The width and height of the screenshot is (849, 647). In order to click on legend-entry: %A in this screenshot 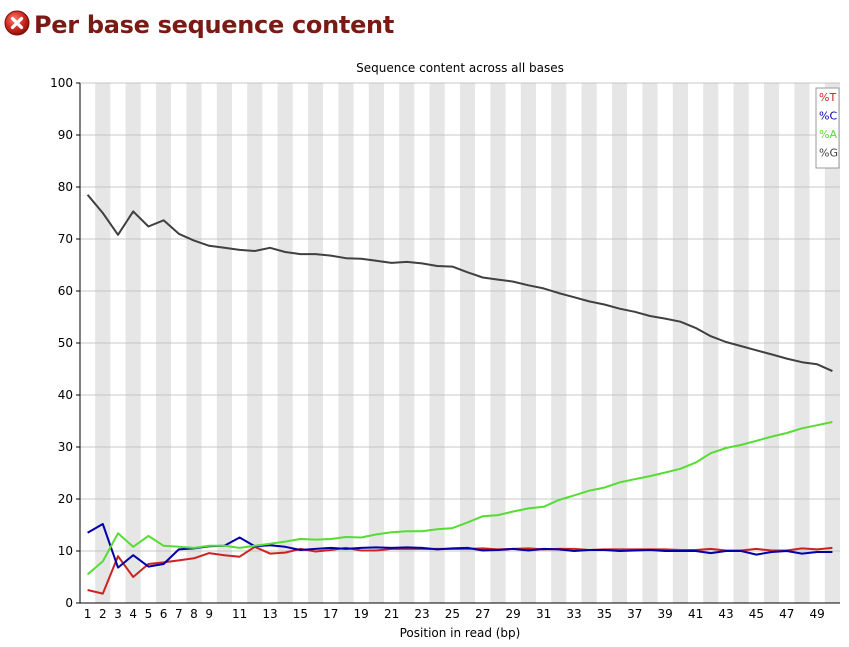, I will do `click(828, 134)`.